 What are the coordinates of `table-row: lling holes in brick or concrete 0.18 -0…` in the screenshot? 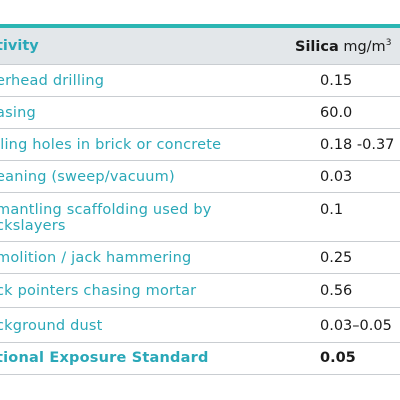 It's located at (200, 145).